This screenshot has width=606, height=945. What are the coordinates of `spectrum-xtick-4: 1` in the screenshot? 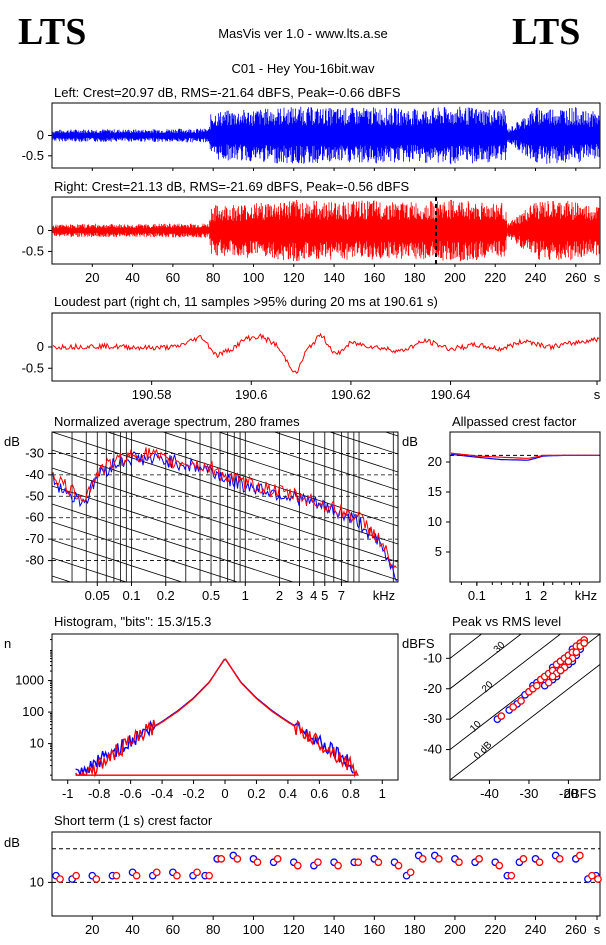 It's located at (245, 595).